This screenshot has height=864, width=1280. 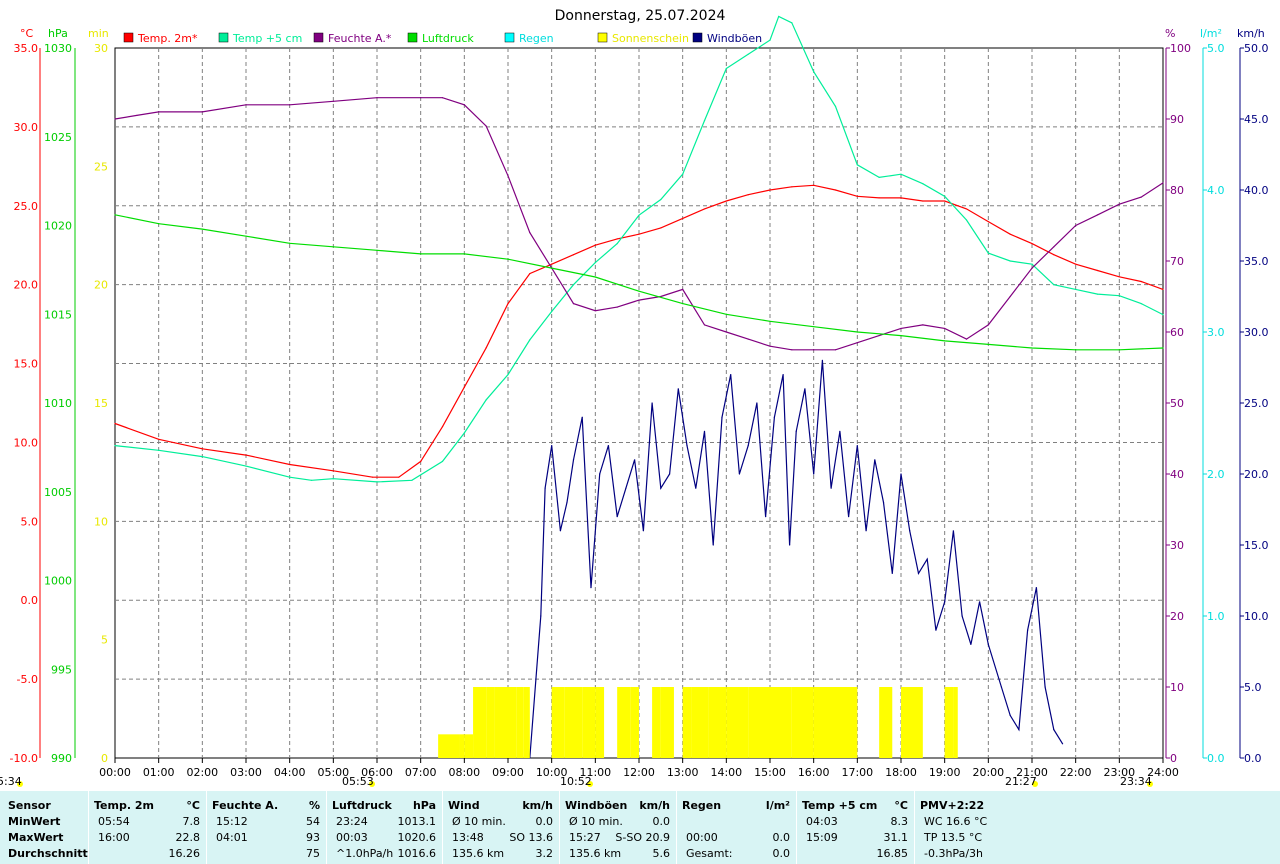 I want to click on sun-axis-tick-label: 20, so click(x=101, y=285).